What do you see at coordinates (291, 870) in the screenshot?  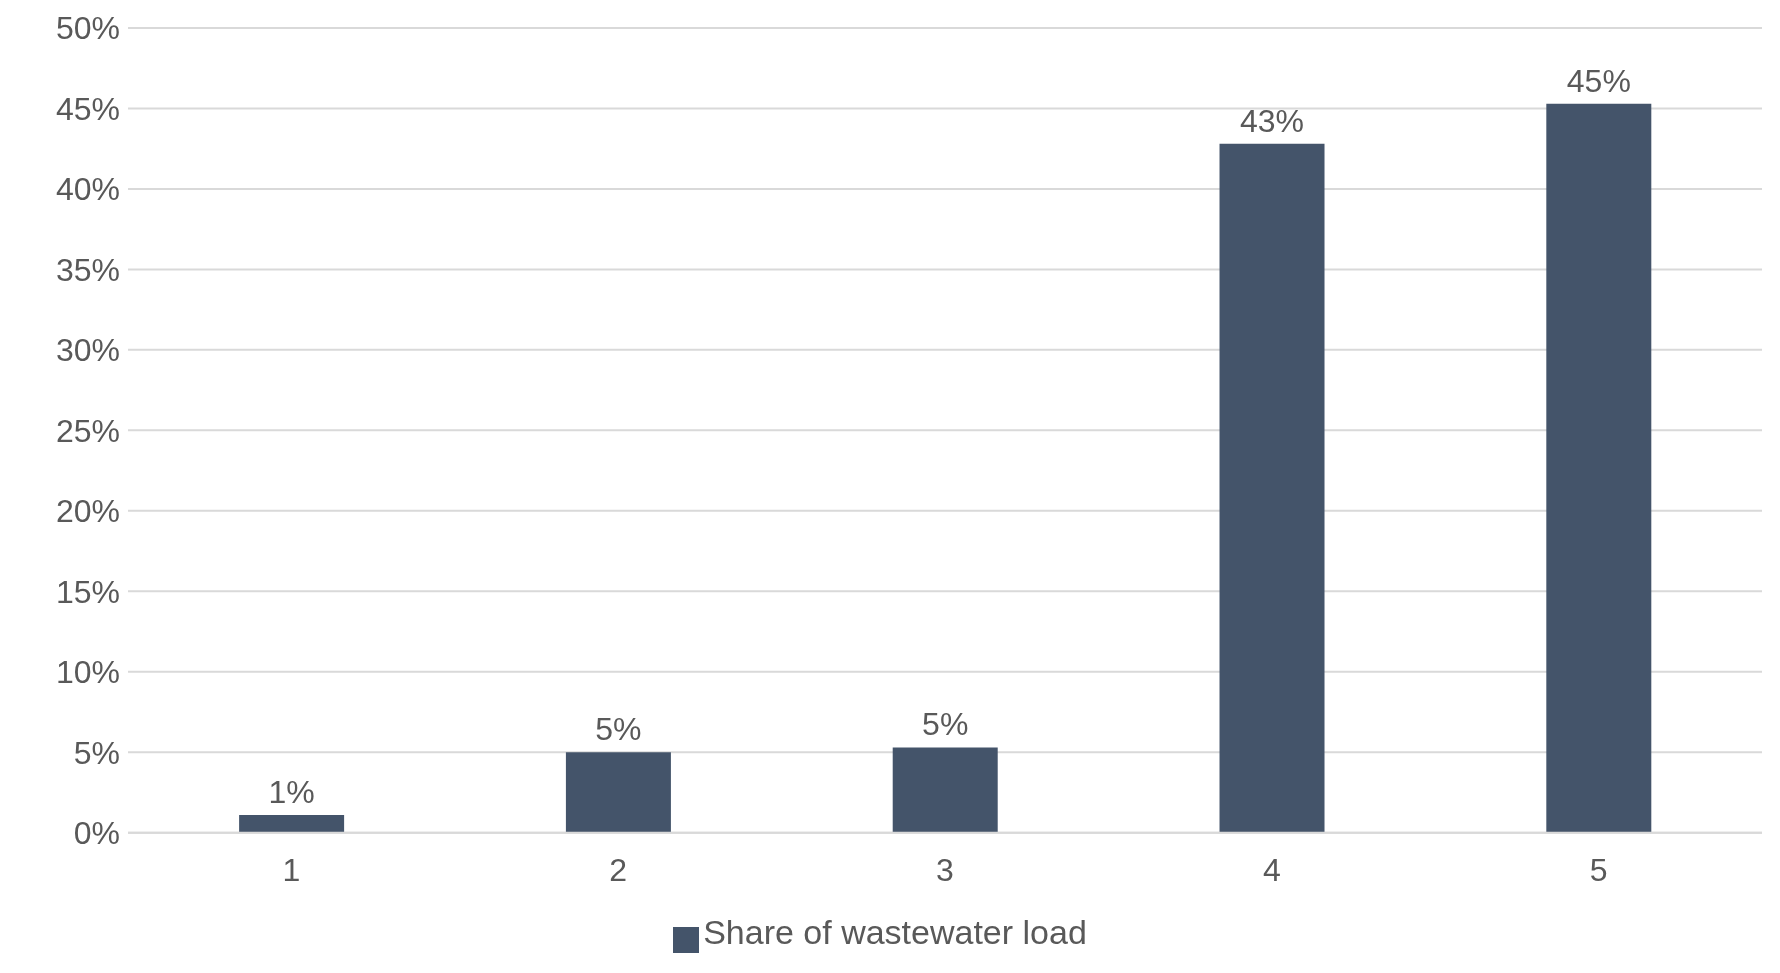 I see `x-tick-label: 1` at bounding box center [291, 870].